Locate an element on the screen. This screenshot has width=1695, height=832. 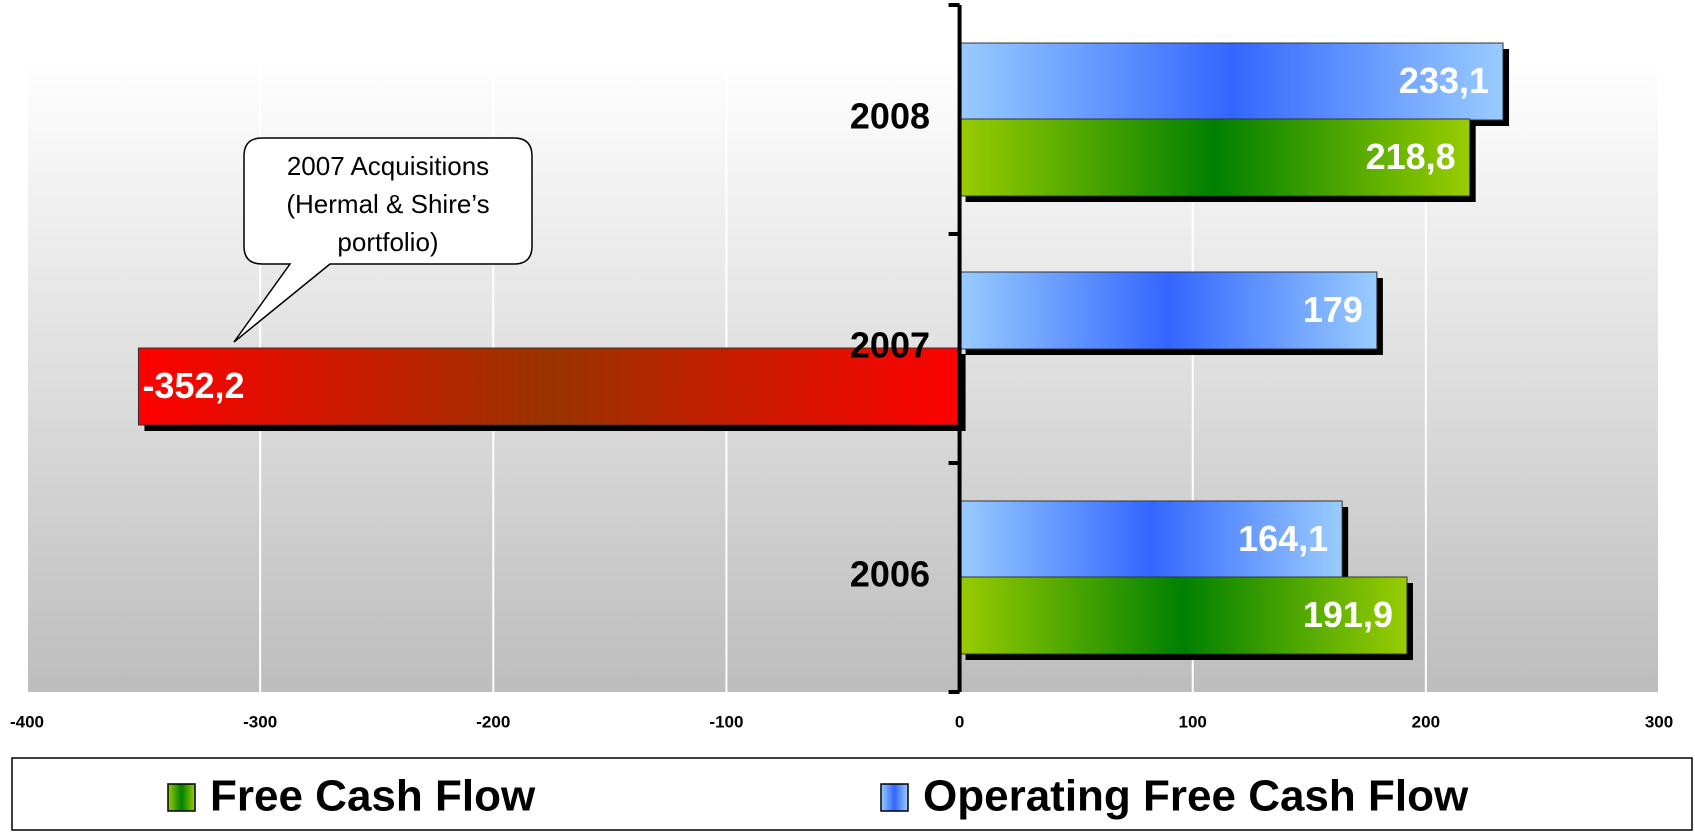
legend-label: Operating Free Cash Flow is located at coordinates (1196, 796).